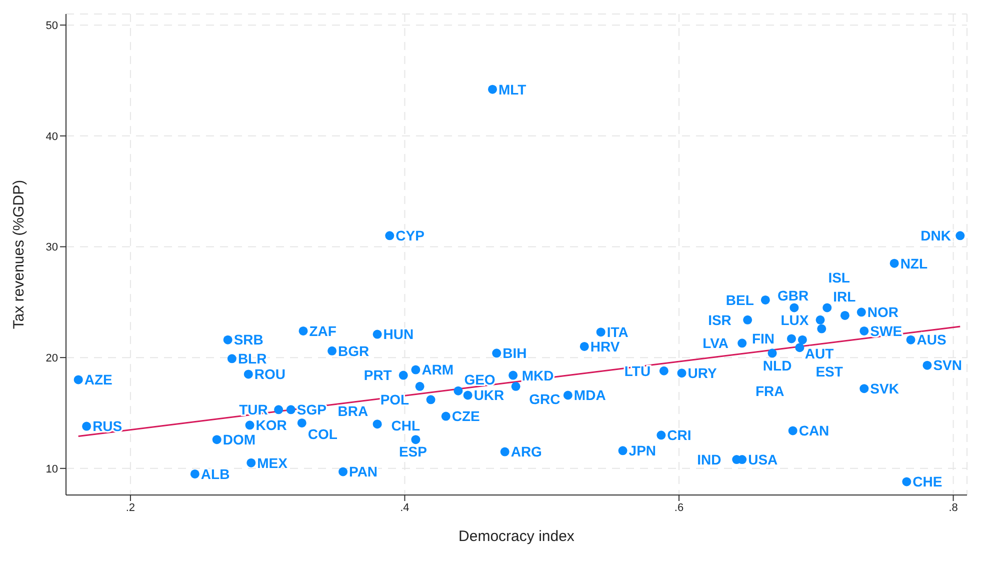  Describe the element at coordinates (270, 374) in the screenshot. I see `data-label: ROU` at that location.